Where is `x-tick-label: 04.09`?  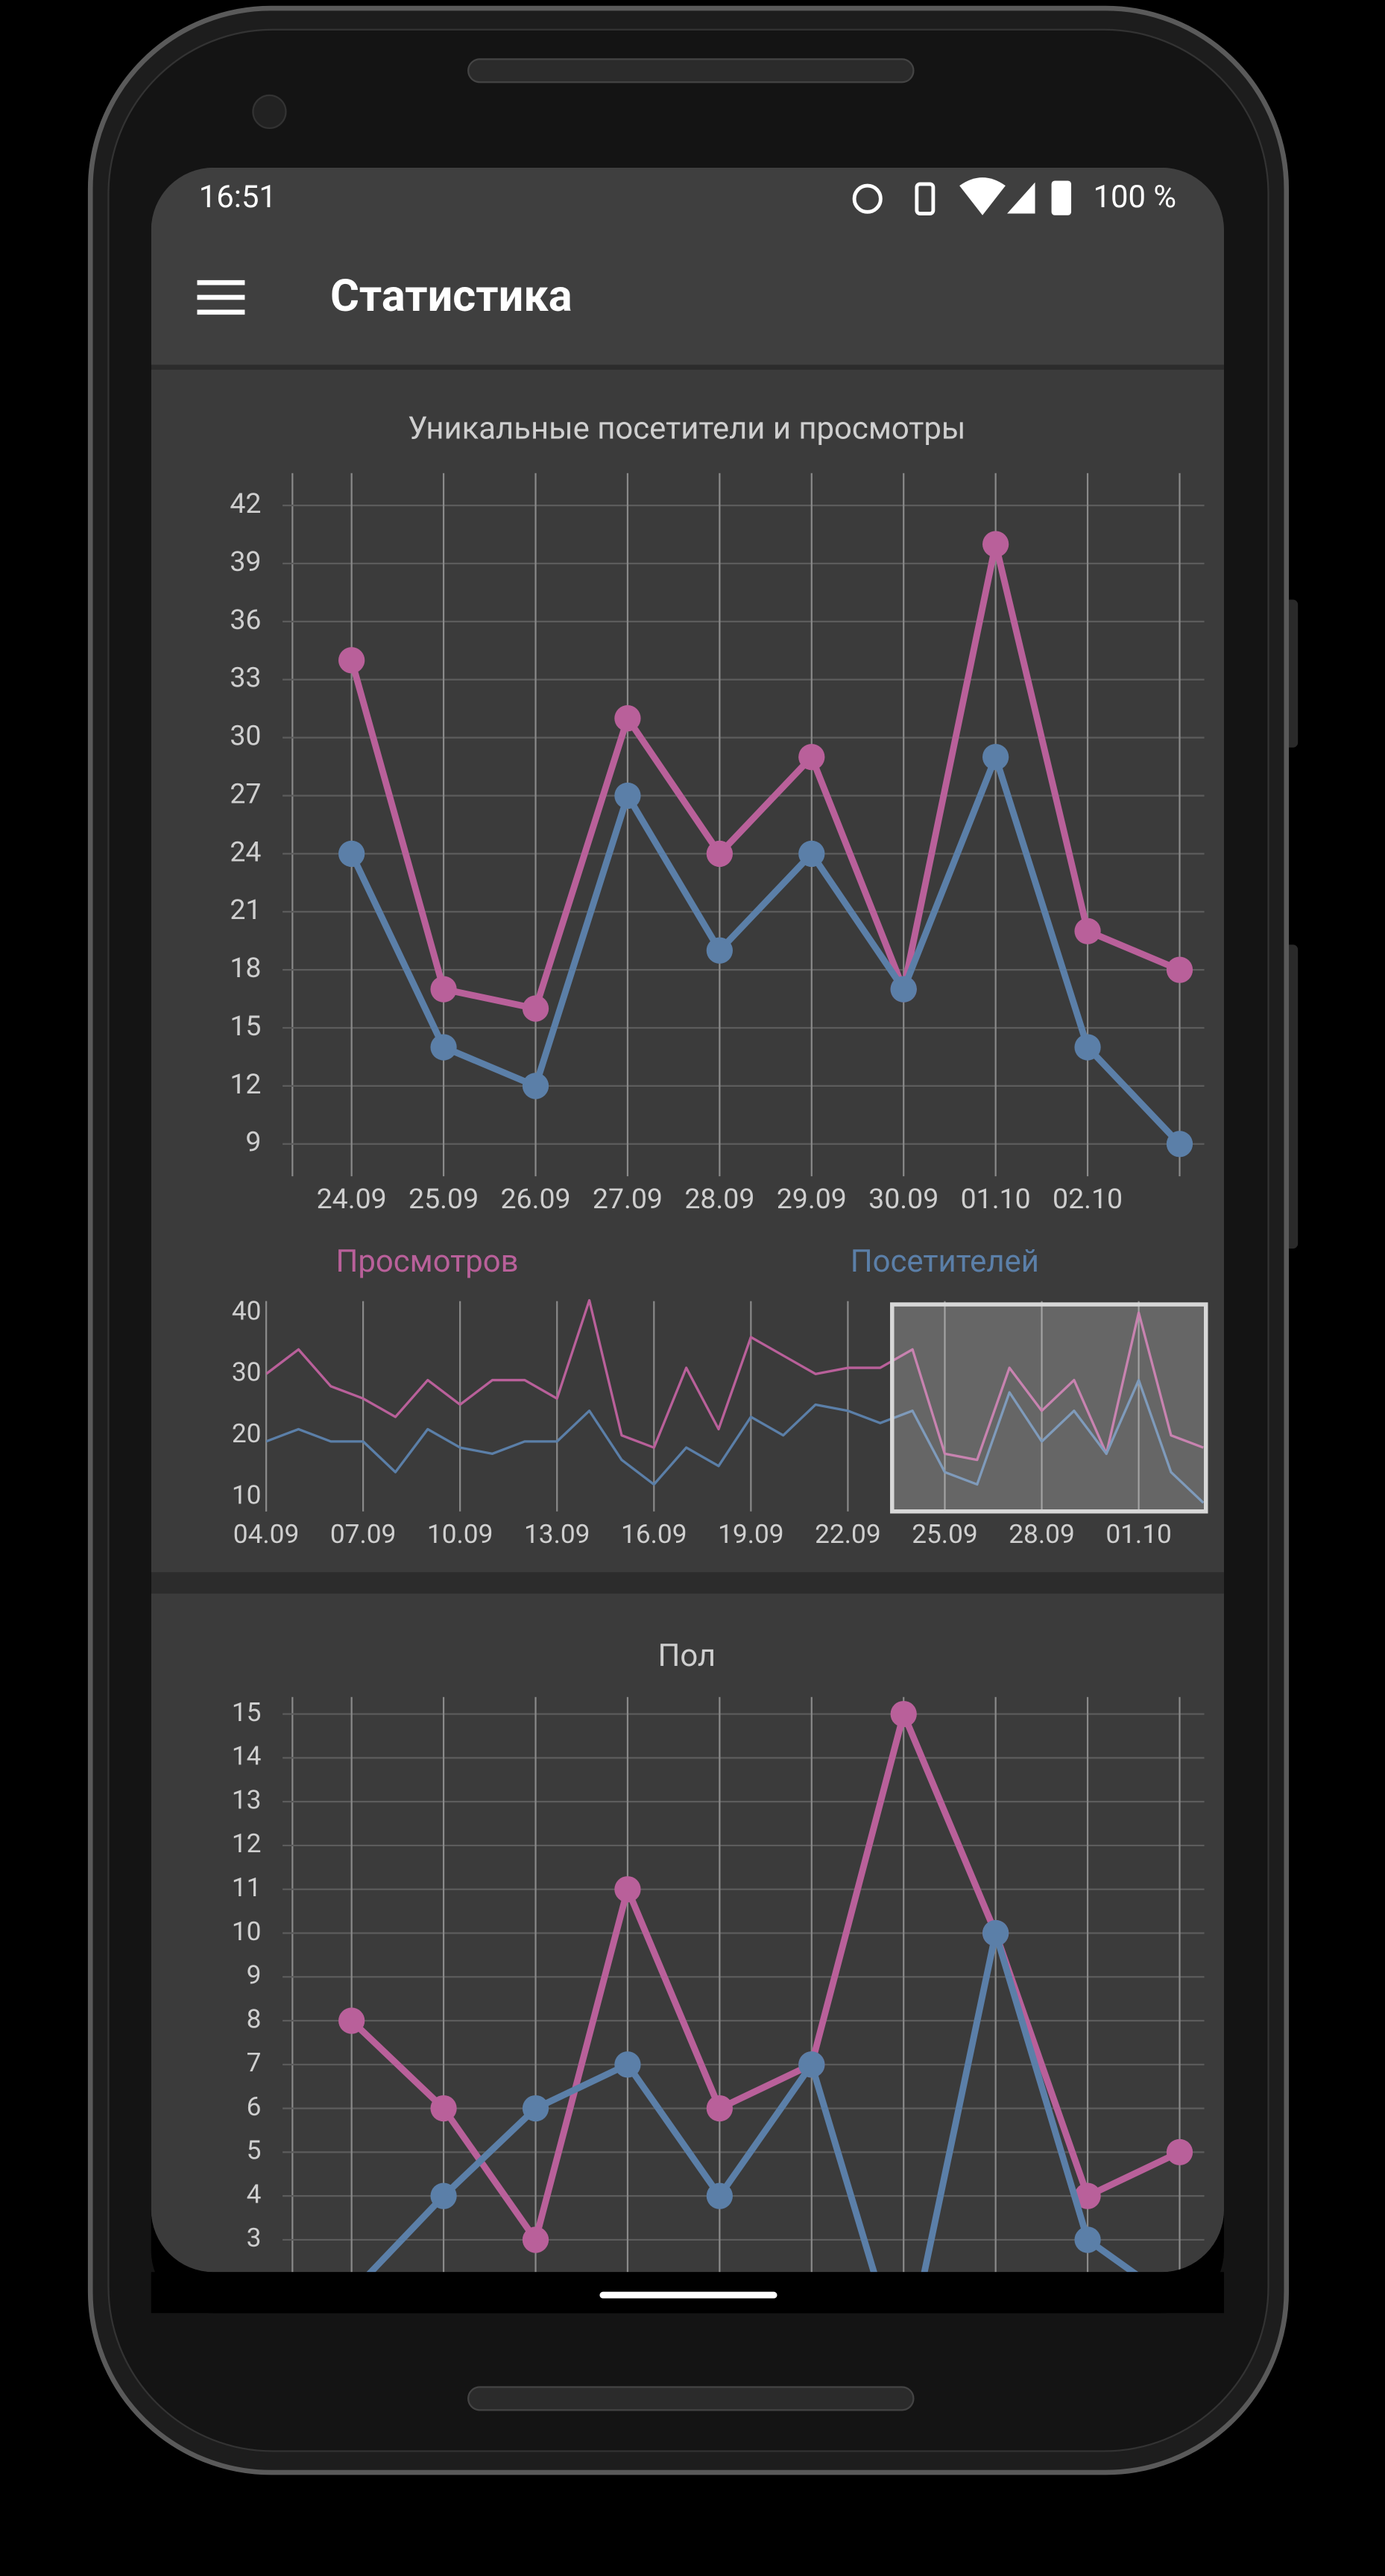
x-tick-label: 04.09 is located at coordinates (266, 1534).